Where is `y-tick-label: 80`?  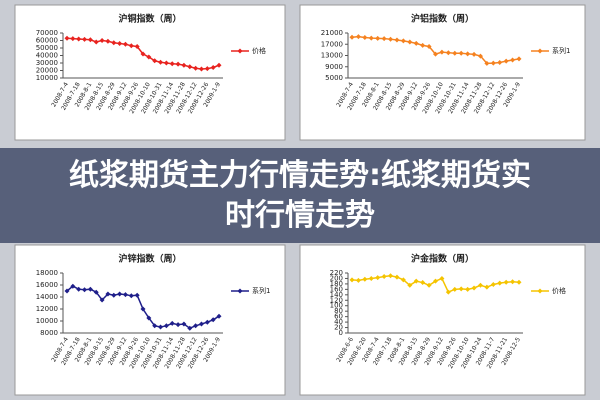 y-tick-label: 80 is located at coordinates (338, 311).